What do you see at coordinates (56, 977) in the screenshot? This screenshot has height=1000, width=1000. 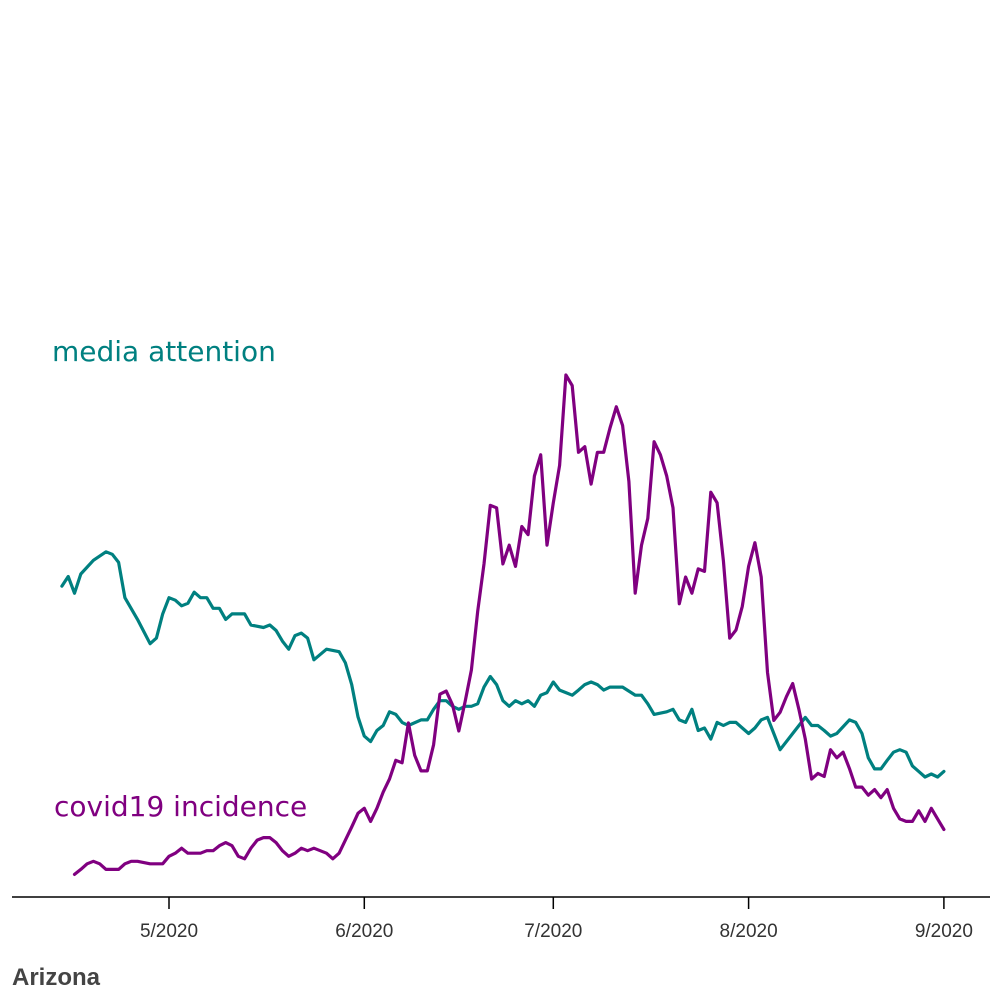 I see `state-name: Arizona` at bounding box center [56, 977].